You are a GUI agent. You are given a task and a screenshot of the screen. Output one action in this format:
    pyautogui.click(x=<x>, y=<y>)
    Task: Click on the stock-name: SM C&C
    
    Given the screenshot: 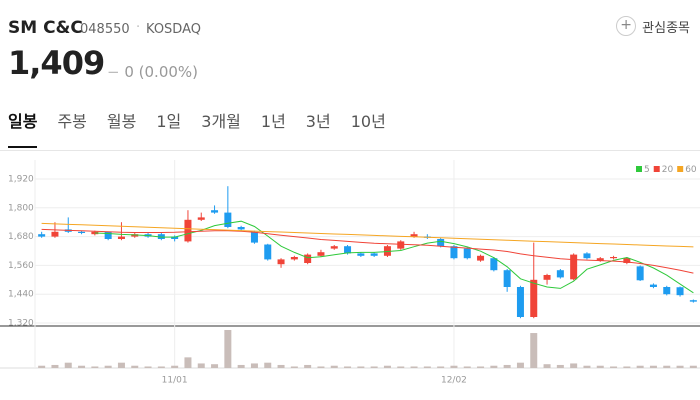 What is the action you would take?
    pyautogui.click(x=45, y=28)
    